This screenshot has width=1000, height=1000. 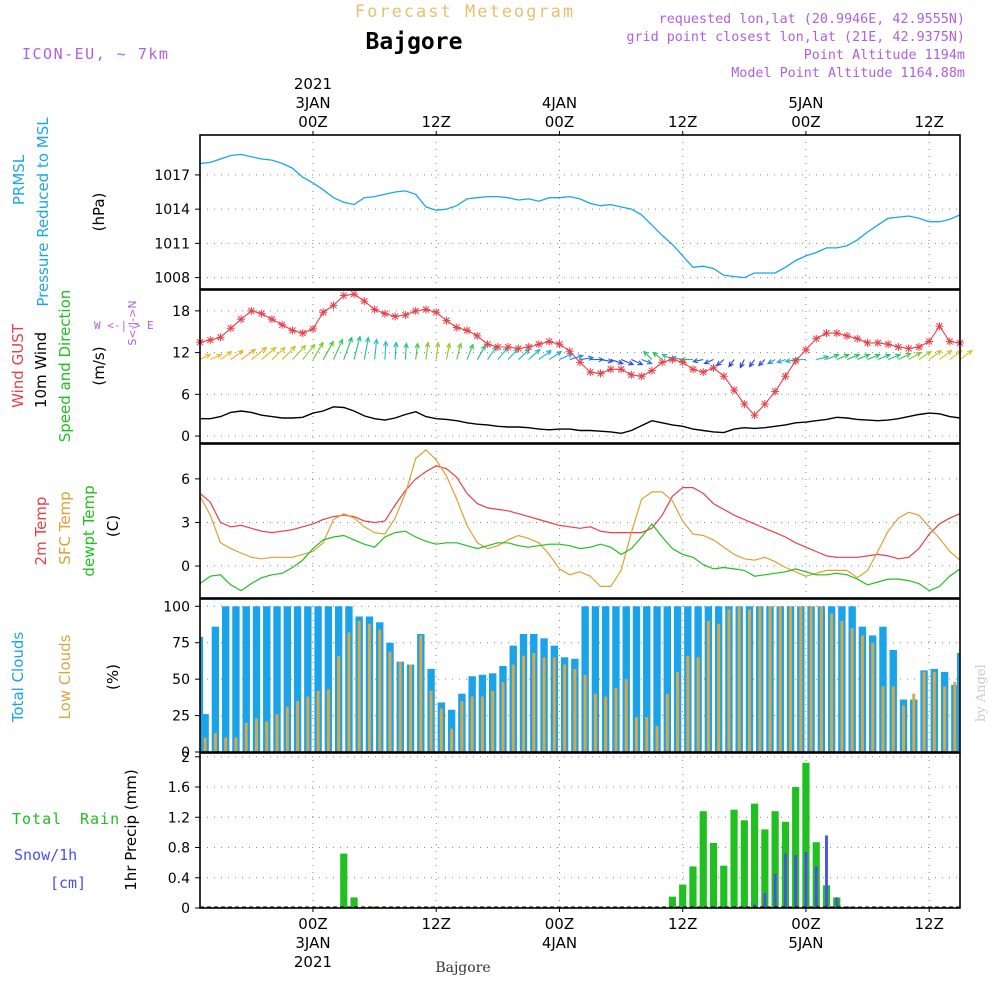 What do you see at coordinates (132, 322) in the screenshot?
I see `compass-ns: S<-|->N` at bounding box center [132, 322].